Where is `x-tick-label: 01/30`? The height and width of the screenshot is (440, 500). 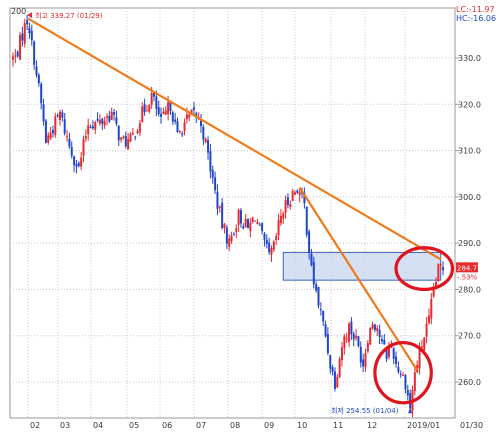 x-tick-label: 01/30 is located at coordinates (471, 425).